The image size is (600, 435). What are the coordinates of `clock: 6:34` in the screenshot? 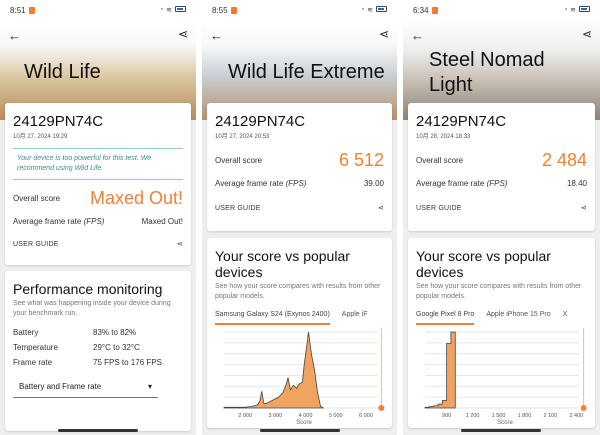 It's located at (421, 10).